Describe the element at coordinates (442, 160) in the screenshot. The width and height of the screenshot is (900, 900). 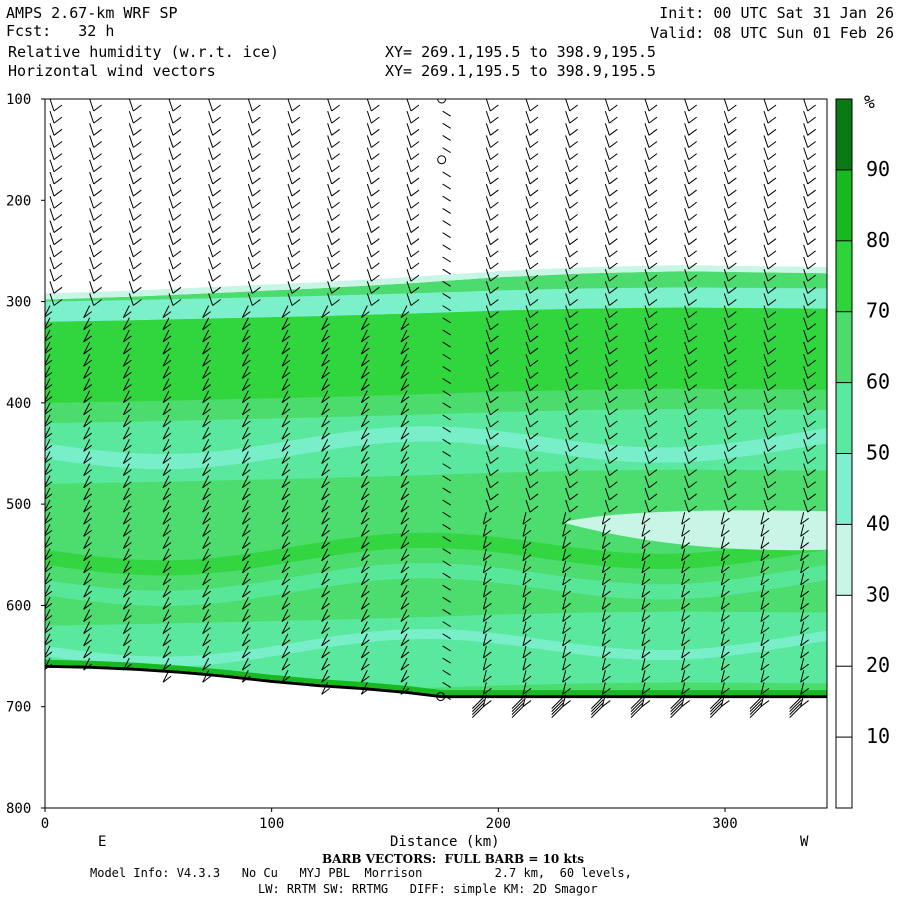
I see `calm-circle` at that location.